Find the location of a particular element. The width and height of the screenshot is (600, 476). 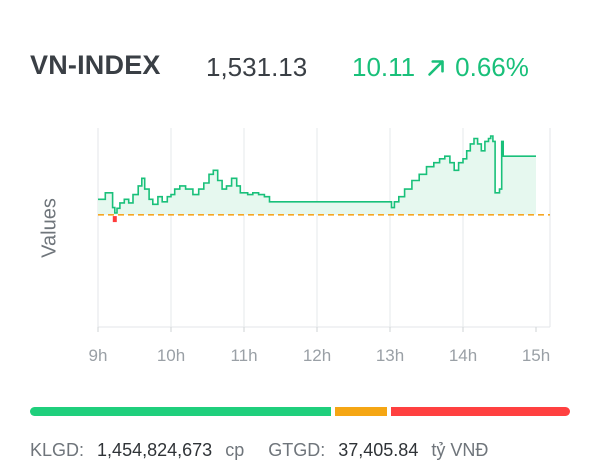

breadth-segment-decliners is located at coordinates (480, 411).